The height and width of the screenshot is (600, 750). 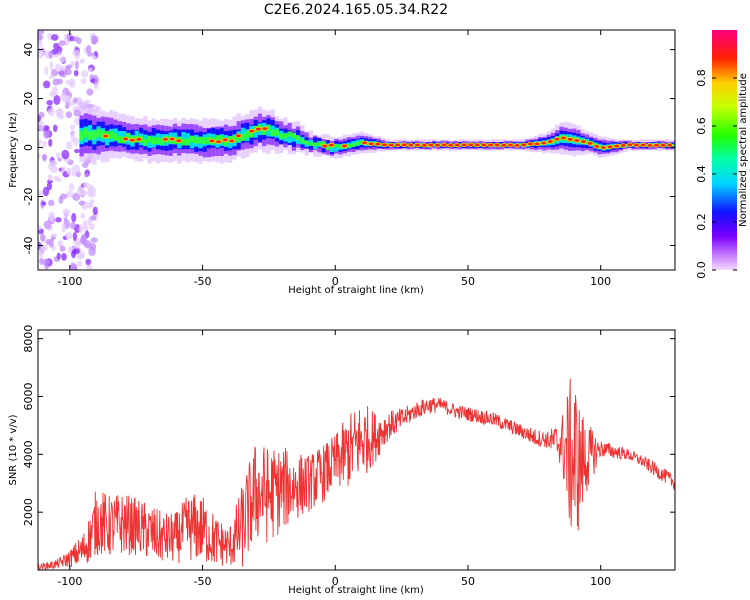 I want to click on snr-y-tick-label: 2000, so click(x=28, y=512).